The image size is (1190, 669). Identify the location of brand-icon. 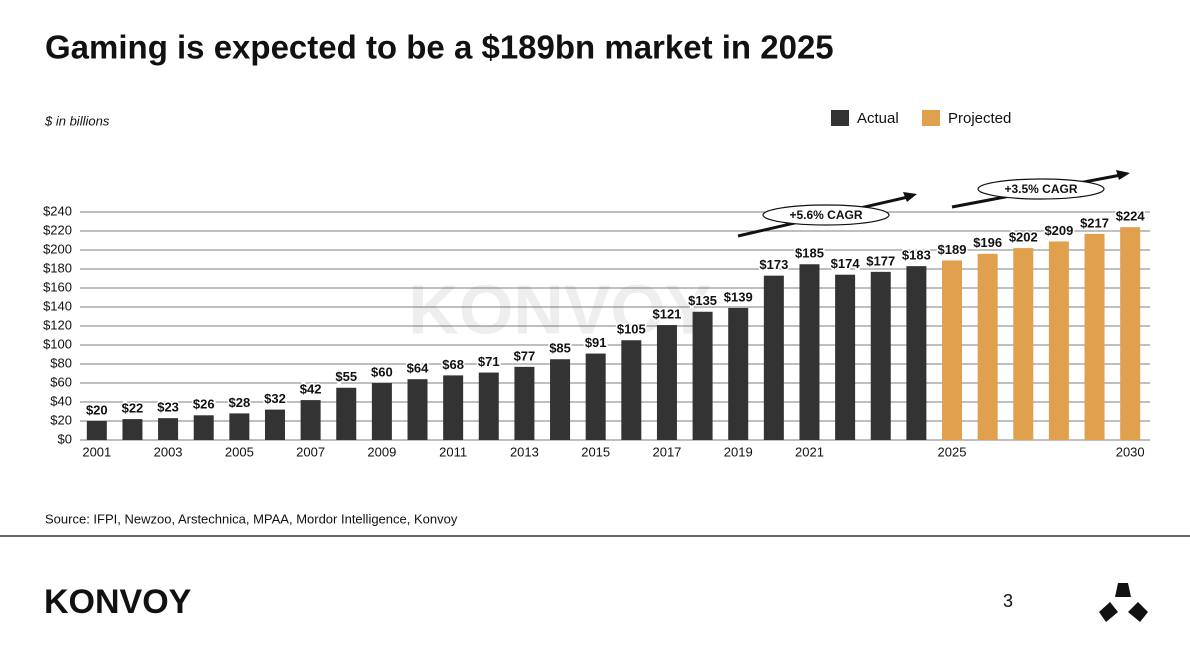
(1123, 602).